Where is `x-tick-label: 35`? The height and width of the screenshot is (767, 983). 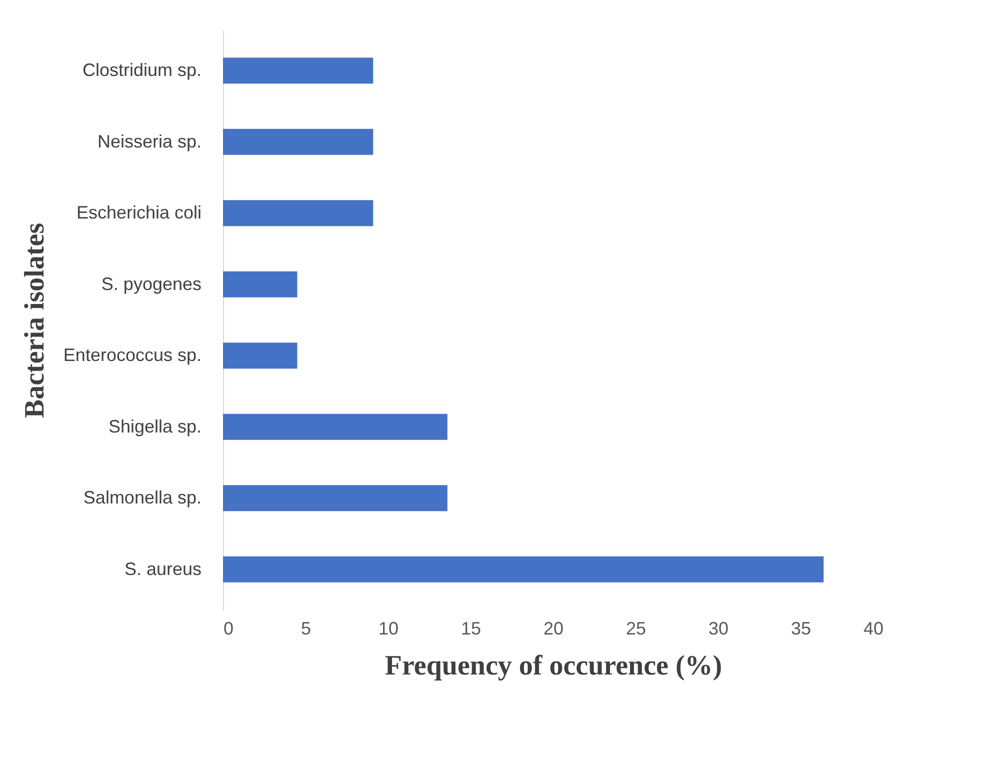 x-tick-label: 35 is located at coordinates (801, 628).